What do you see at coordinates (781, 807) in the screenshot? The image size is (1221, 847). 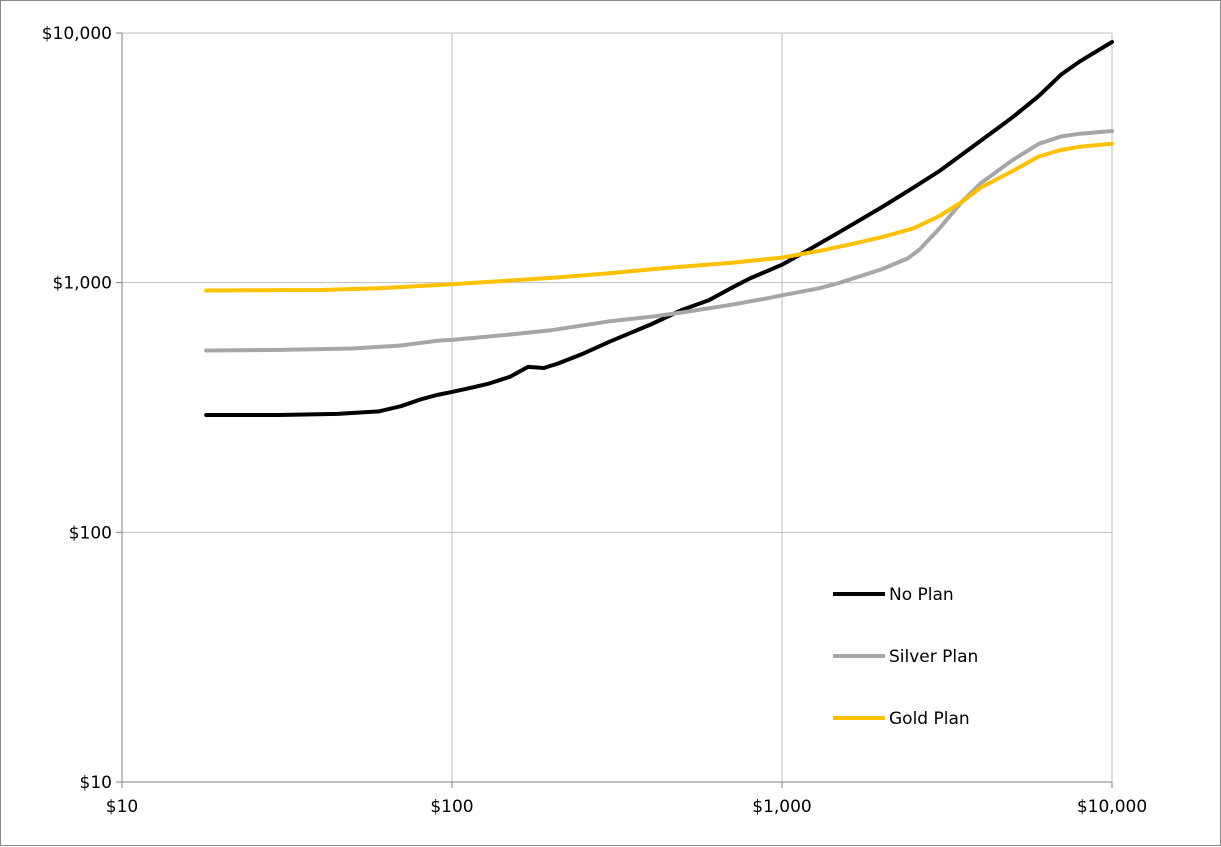 I see `x-tick-label: $1,000` at bounding box center [781, 807].